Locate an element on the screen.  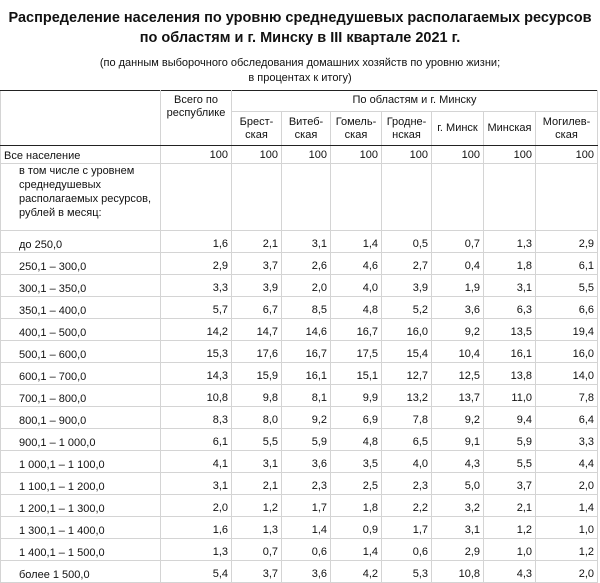
cell-value: 15,1 is located at coordinates (356, 373).